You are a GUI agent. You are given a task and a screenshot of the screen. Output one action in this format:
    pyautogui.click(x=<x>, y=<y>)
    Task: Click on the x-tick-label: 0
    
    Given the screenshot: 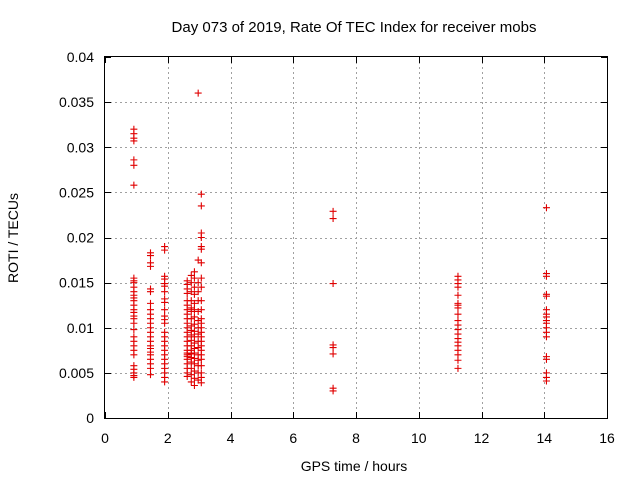 What is the action you would take?
    pyautogui.click(x=105, y=438)
    